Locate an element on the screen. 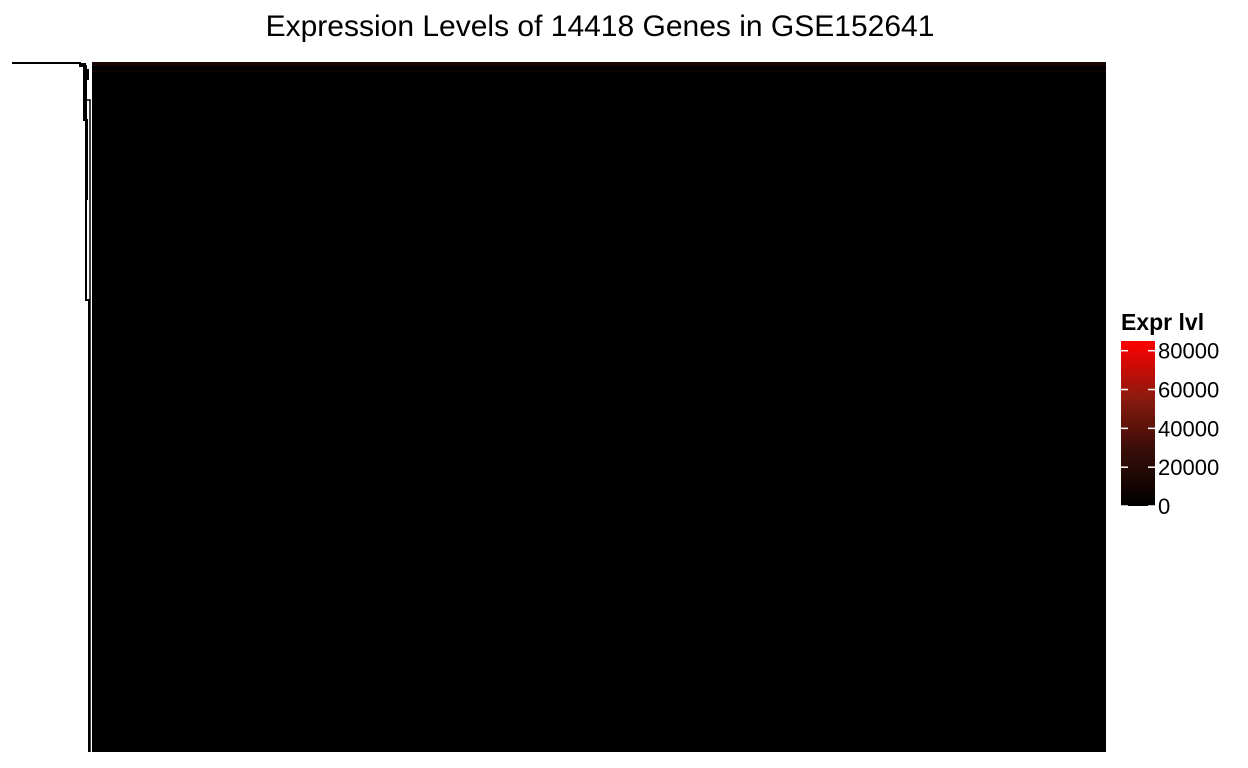 The height and width of the screenshot is (768, 1248). legend-colorbar is located at coordinates (1138, 423).